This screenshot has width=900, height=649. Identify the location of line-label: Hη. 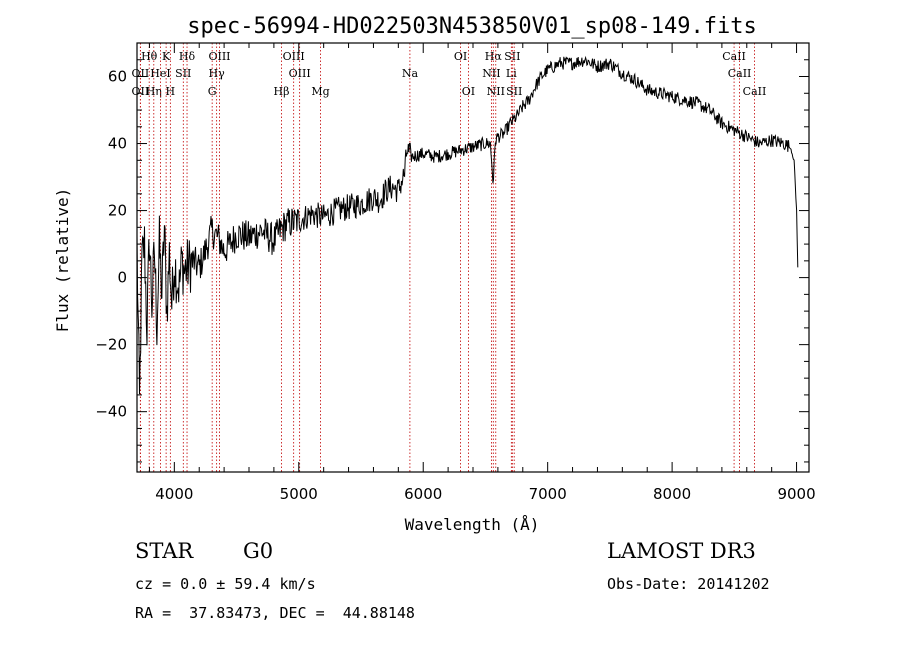
(154, 91).